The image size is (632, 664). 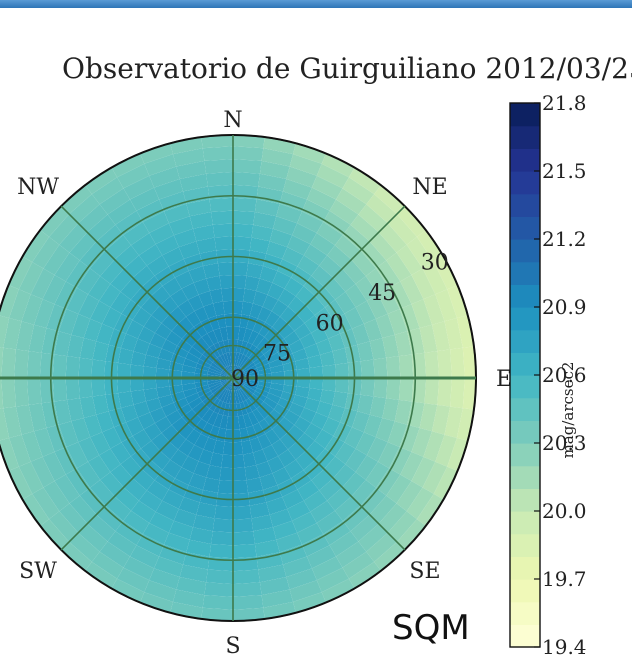 What do you see at coordinates (564, 511) in the screenshot?
I see `colorbar-tick-label: 20.0` at bounding box center [564, 511].